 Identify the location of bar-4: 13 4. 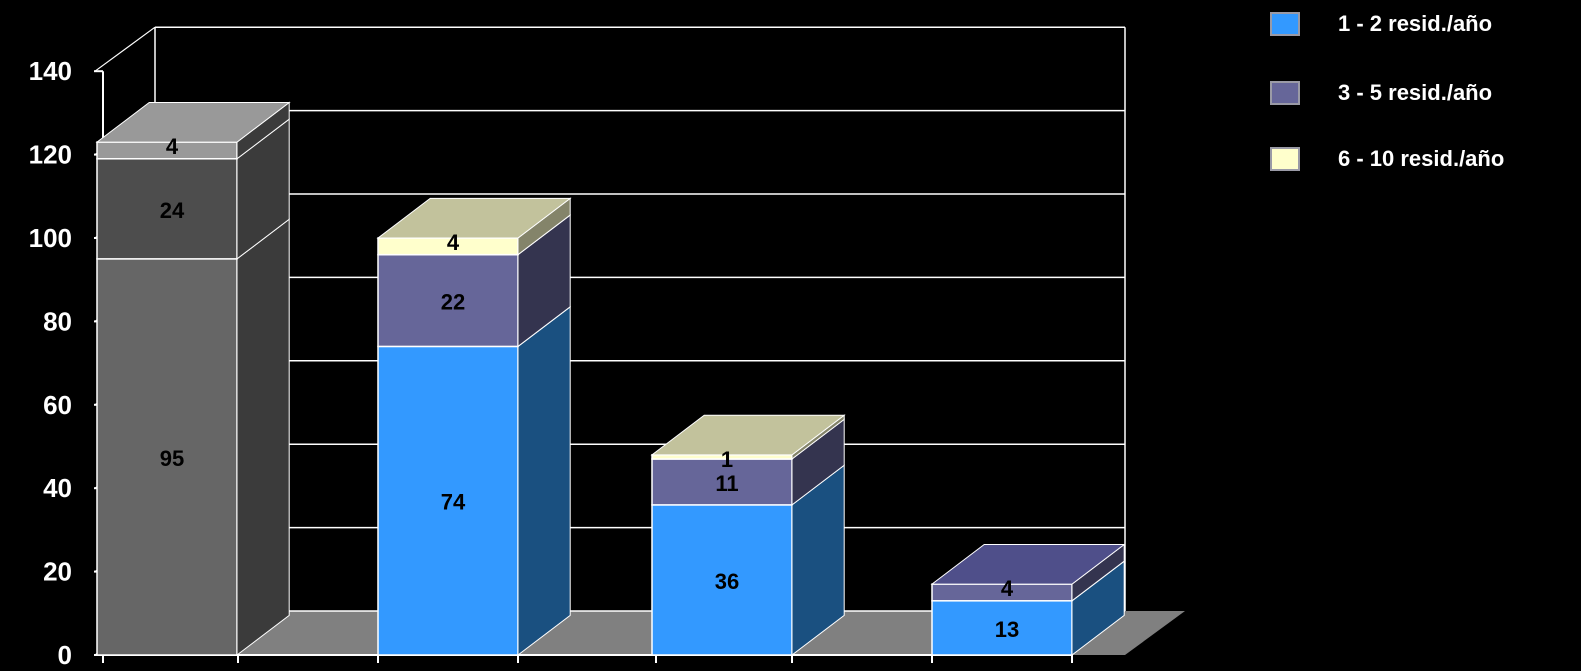
(1028, 600).